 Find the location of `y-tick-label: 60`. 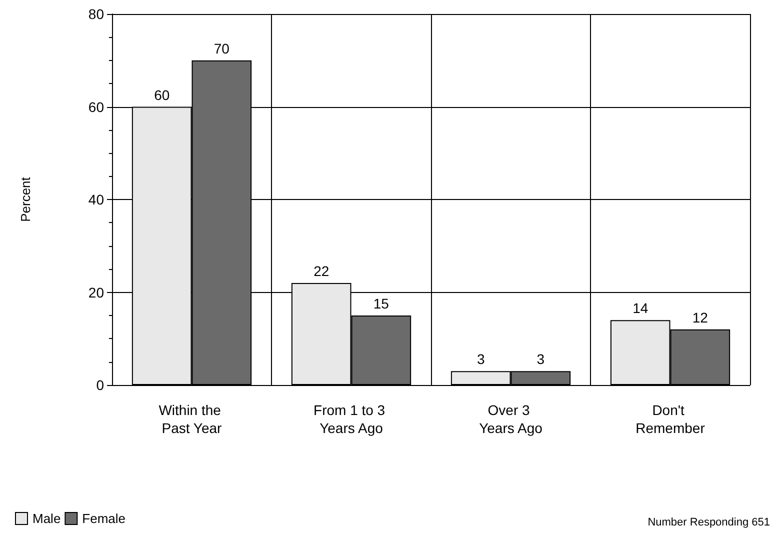

y-tick-label: 60 is located at coordinates (96, 106).